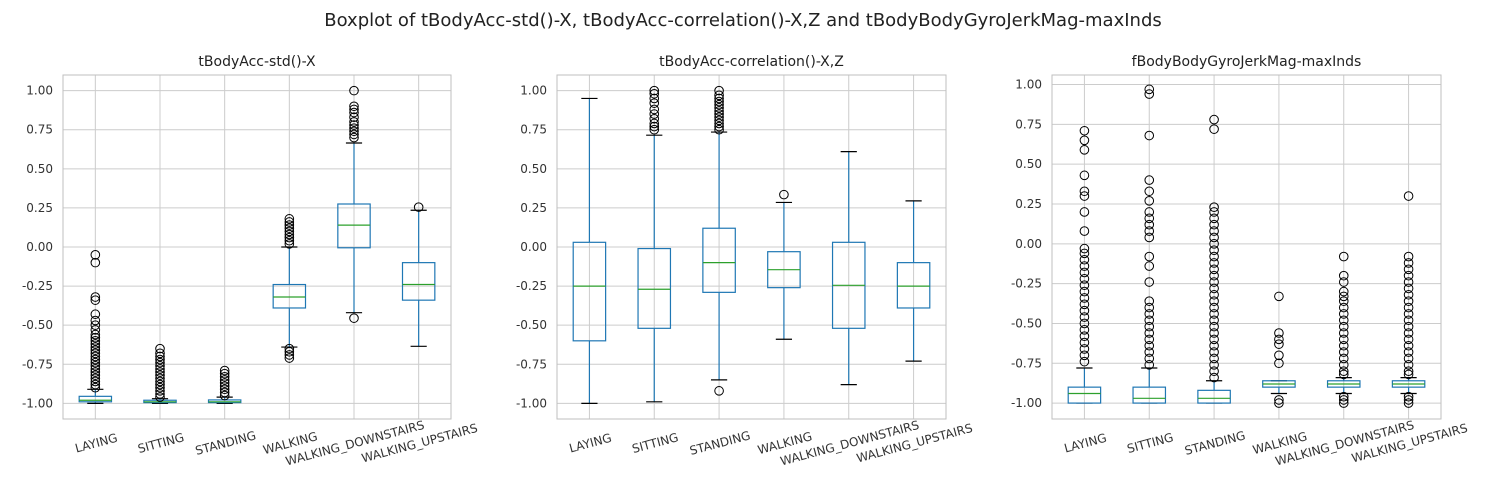 The image size is (1487, 495). What do you see at coordinates (1028, 204) in the screenshot?
I see `y-tick-label: 0.25` at bounding box center [1028, 204].